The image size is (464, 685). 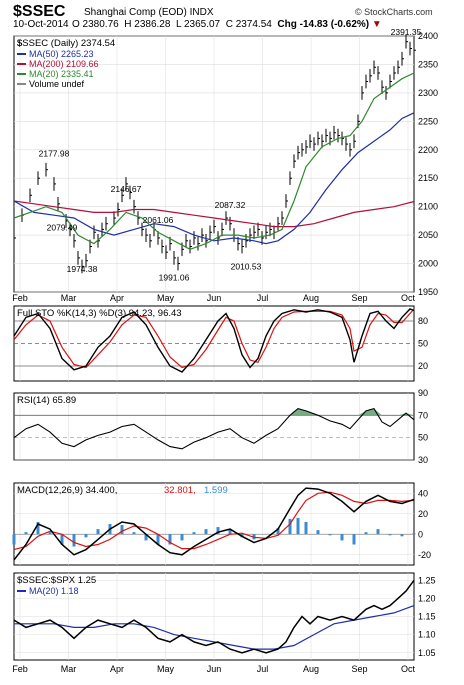 I want to click on rsi-title: RSI(14) 65.89, so click(x=46, y=400).